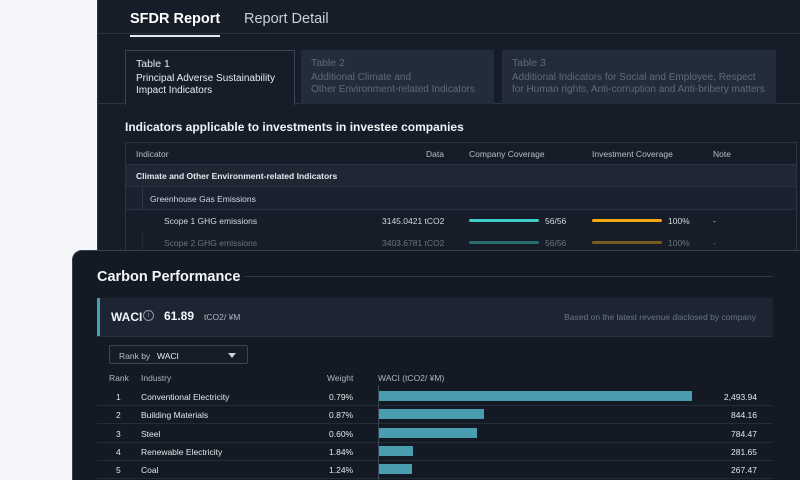  Describe the element at coordinates (211, 243) in the screenshot. I see `row-indicator: Scope 2 GHG emissions` at that location.